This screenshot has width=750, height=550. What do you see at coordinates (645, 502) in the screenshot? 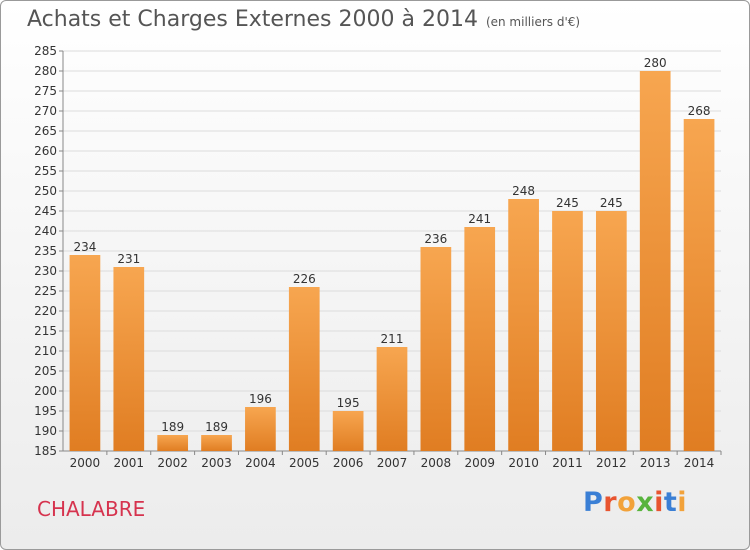
I see `logo-letter: x` at bounding box center [645, 502].